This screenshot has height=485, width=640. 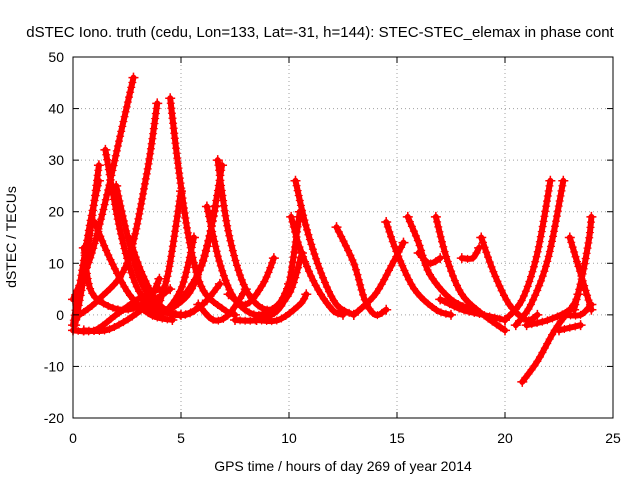 I want to click on y-tick-label: 30, so click(x=56, y=160).